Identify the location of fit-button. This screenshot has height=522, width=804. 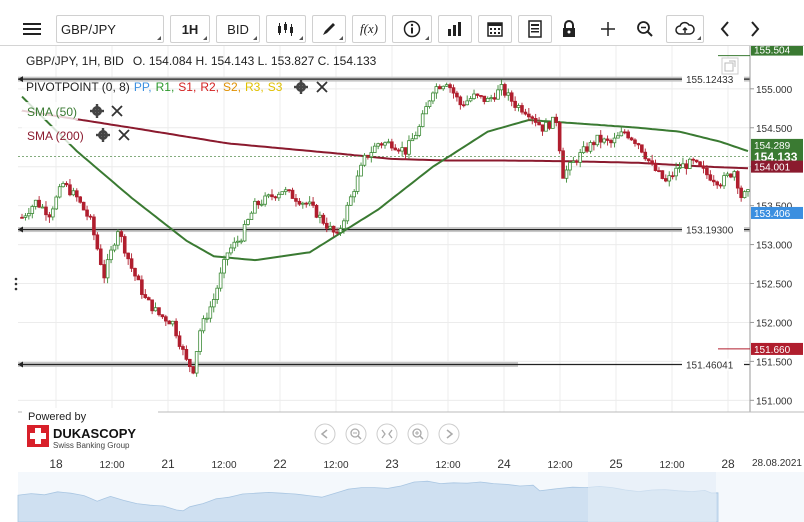
(387, 434).